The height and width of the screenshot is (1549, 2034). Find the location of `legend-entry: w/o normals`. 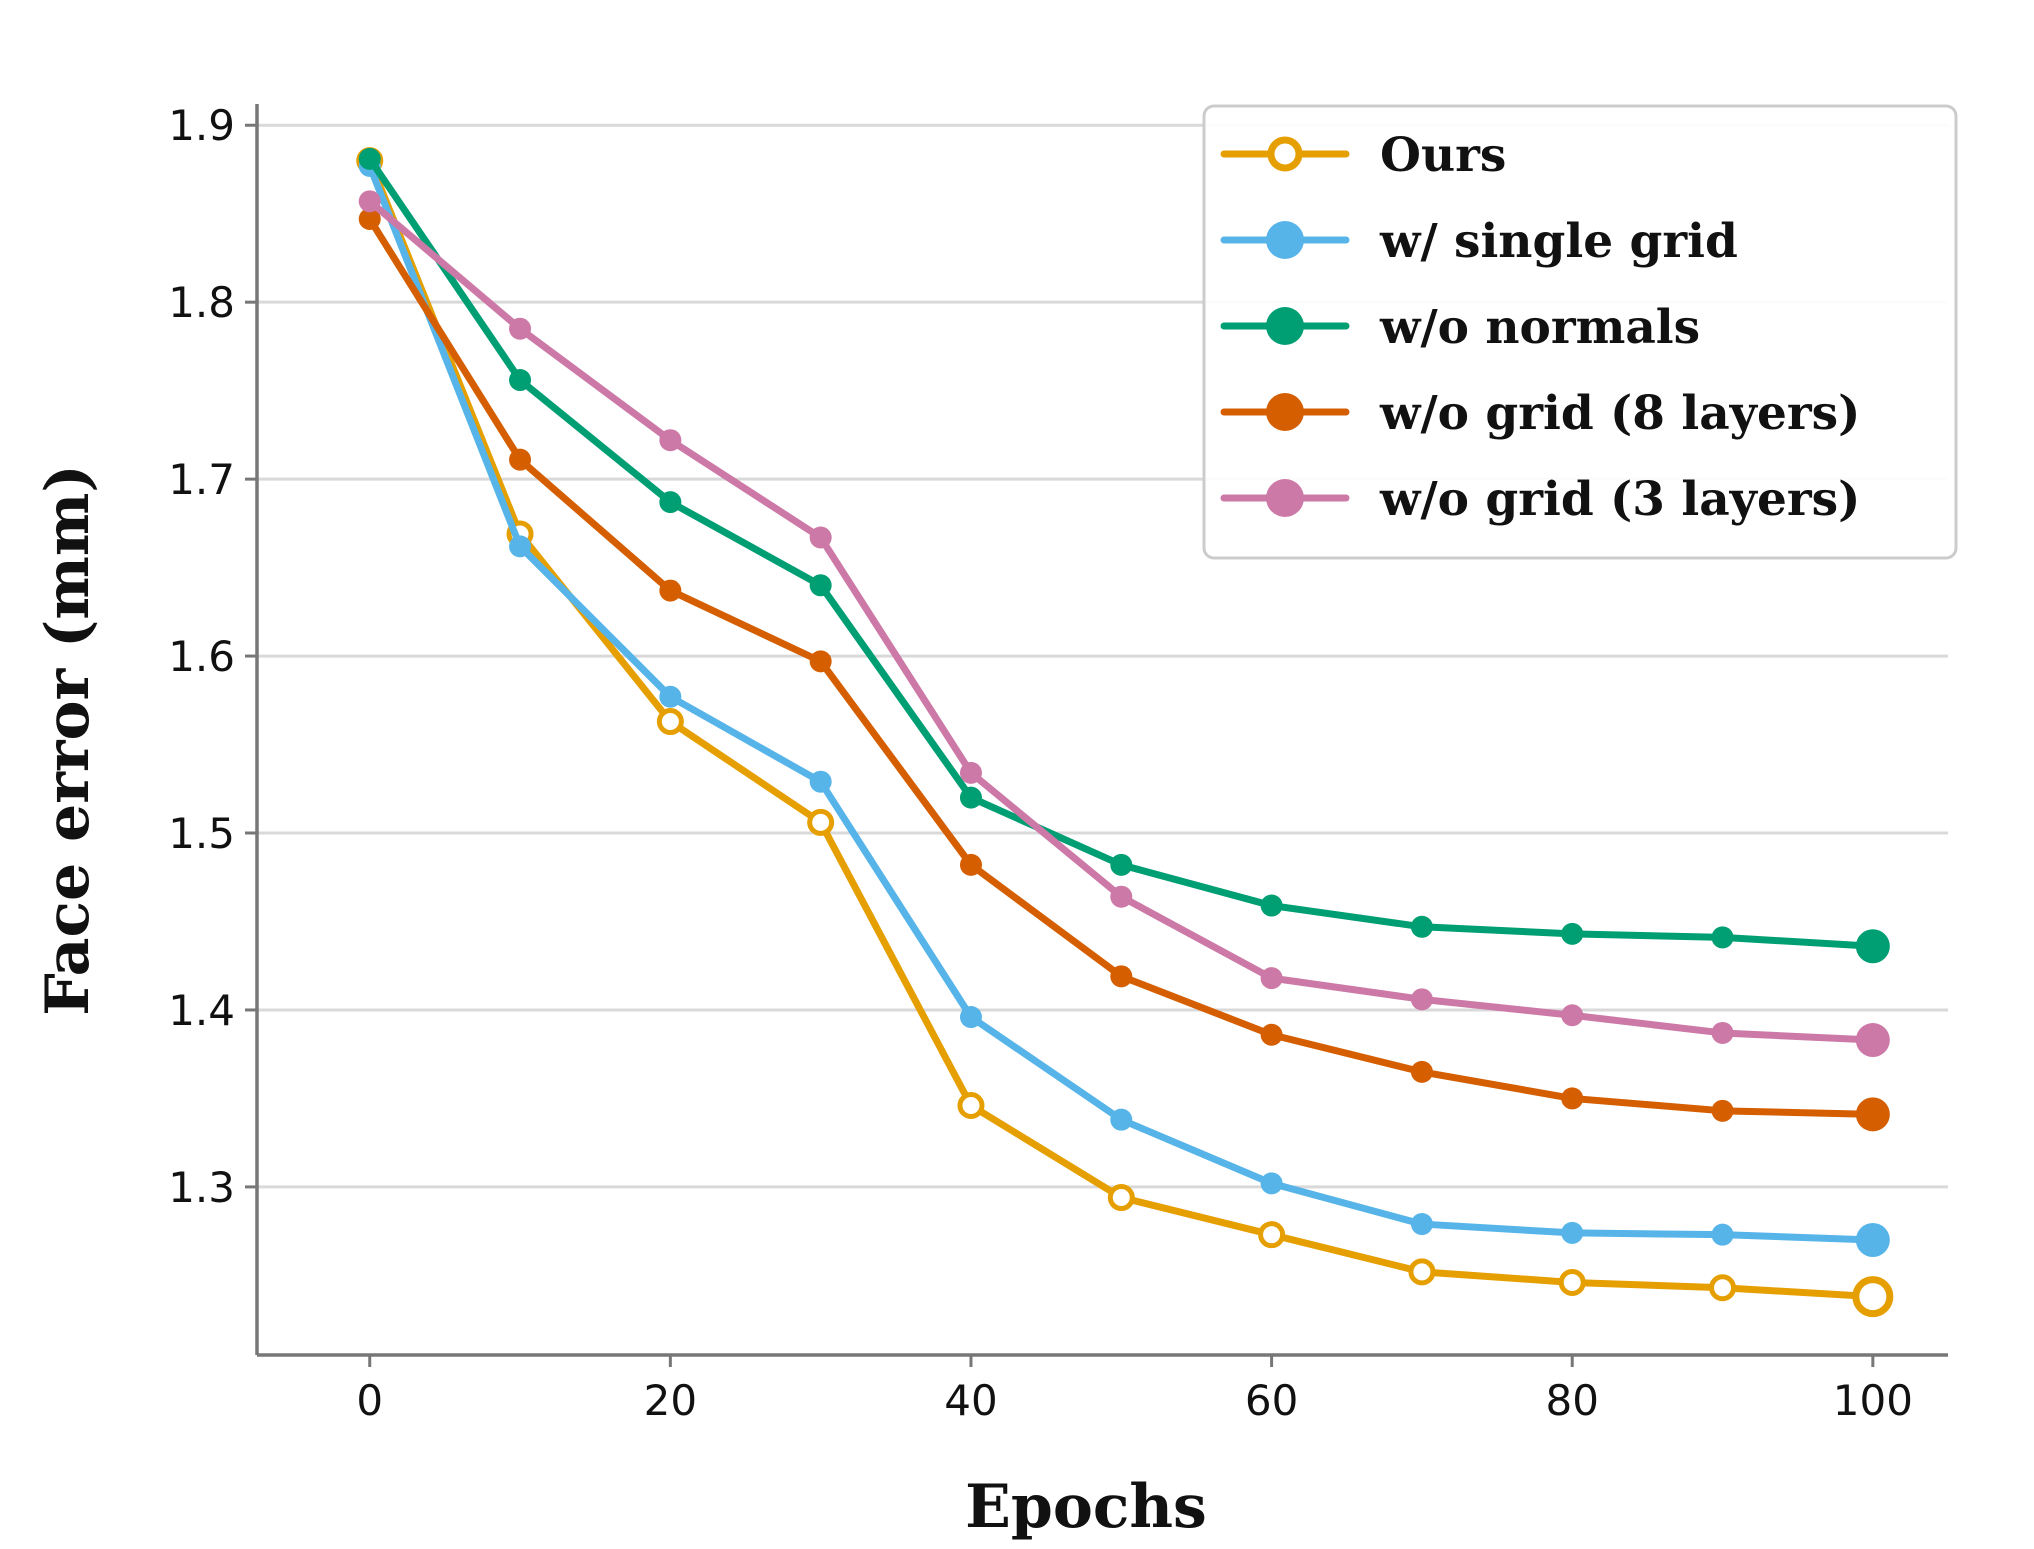

legend-entry: w/o normals is located at coordinates (1460, 327).